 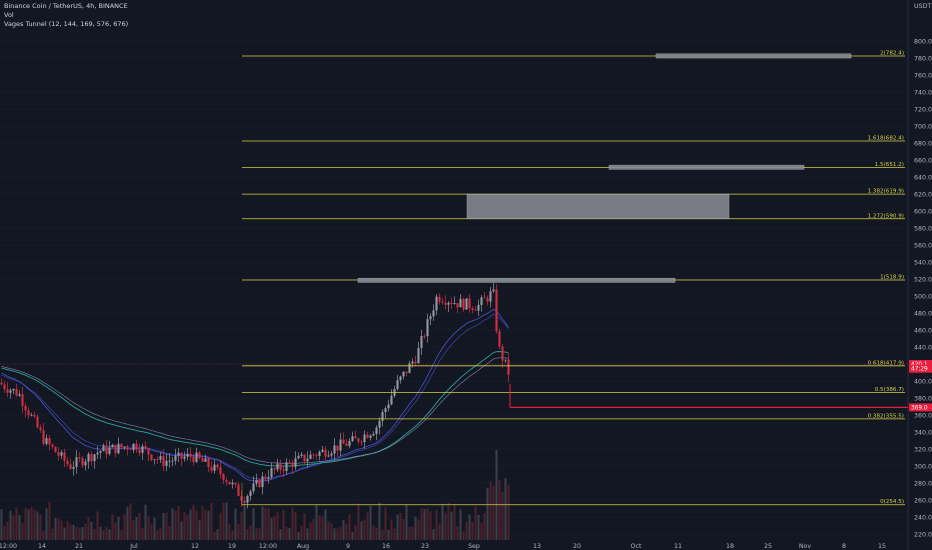 I want to click on fib-level-label: 0.382(355.5), so click(x=886, y=416).